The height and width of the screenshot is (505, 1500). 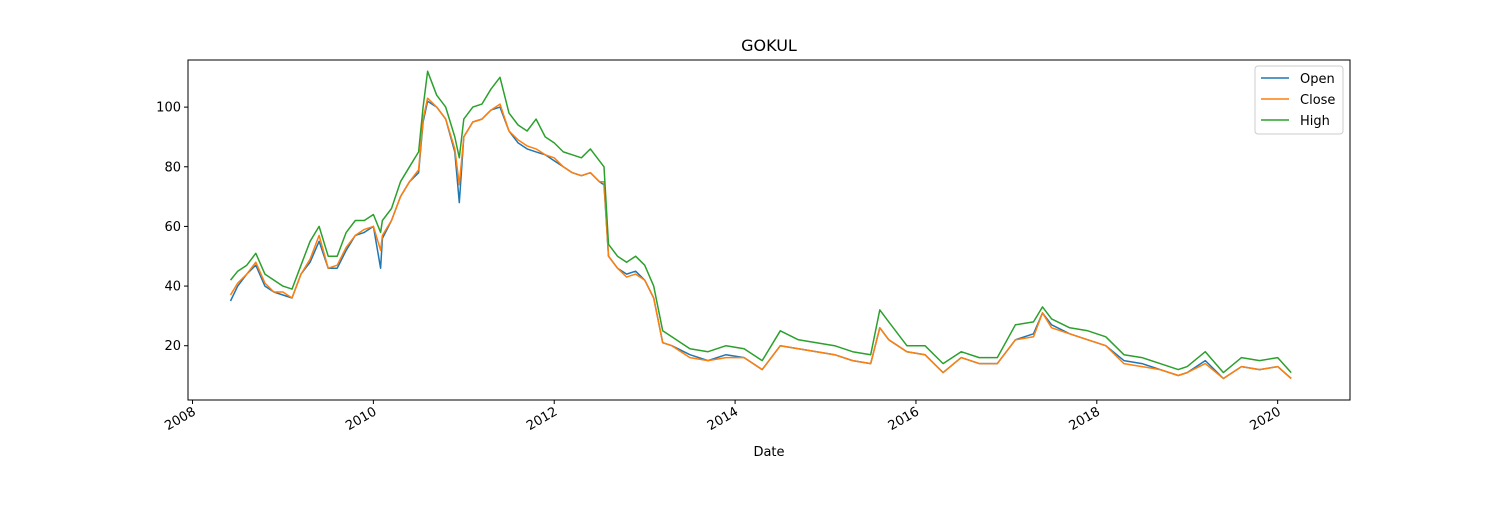 I want to click on x-tick-label: 2010, so click(x=361, y=419).